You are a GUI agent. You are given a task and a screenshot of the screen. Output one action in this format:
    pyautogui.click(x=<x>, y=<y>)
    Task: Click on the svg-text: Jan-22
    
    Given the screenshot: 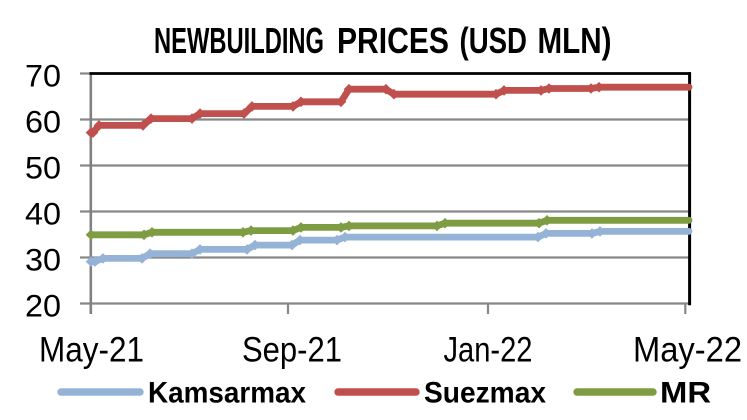 What is the action you would take?
    pyautogui.click(x=488, y=350)
    